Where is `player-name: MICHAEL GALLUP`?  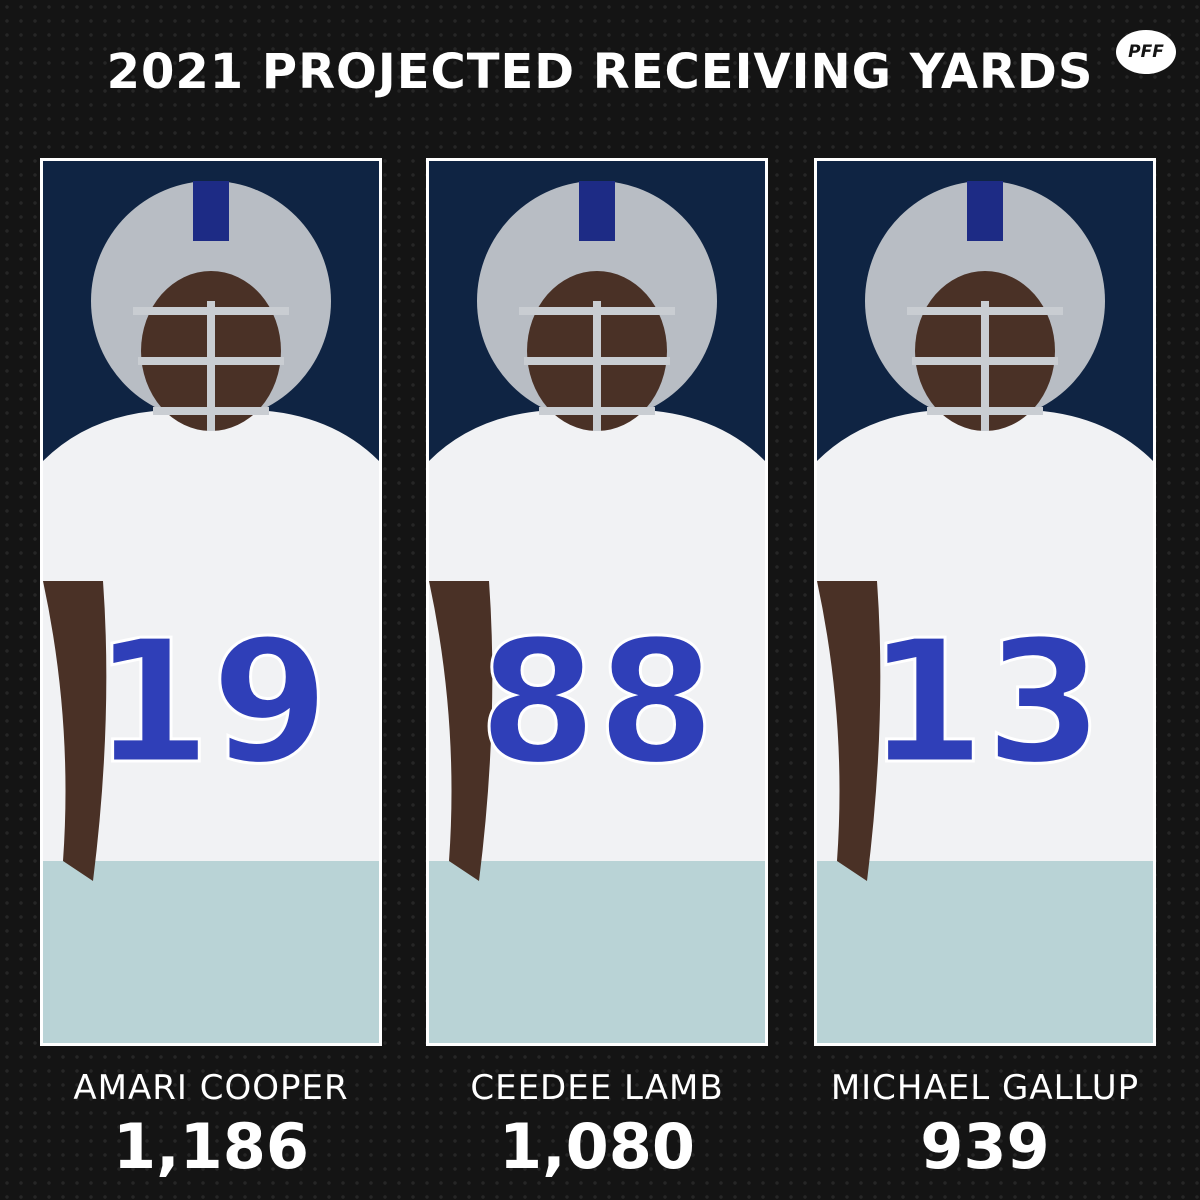
player-name: MICHAEL GALLUP is located at coordinates (985, 1088).